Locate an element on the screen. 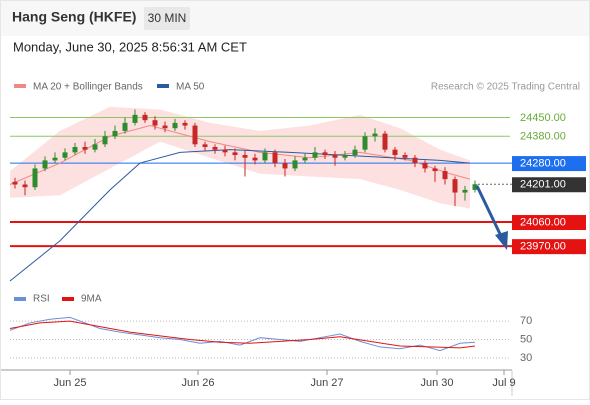 The image size is (590, 405). datetime: Monday, June 30, 2025 8:56:31 AM CET is located at coordinates (130, 46).